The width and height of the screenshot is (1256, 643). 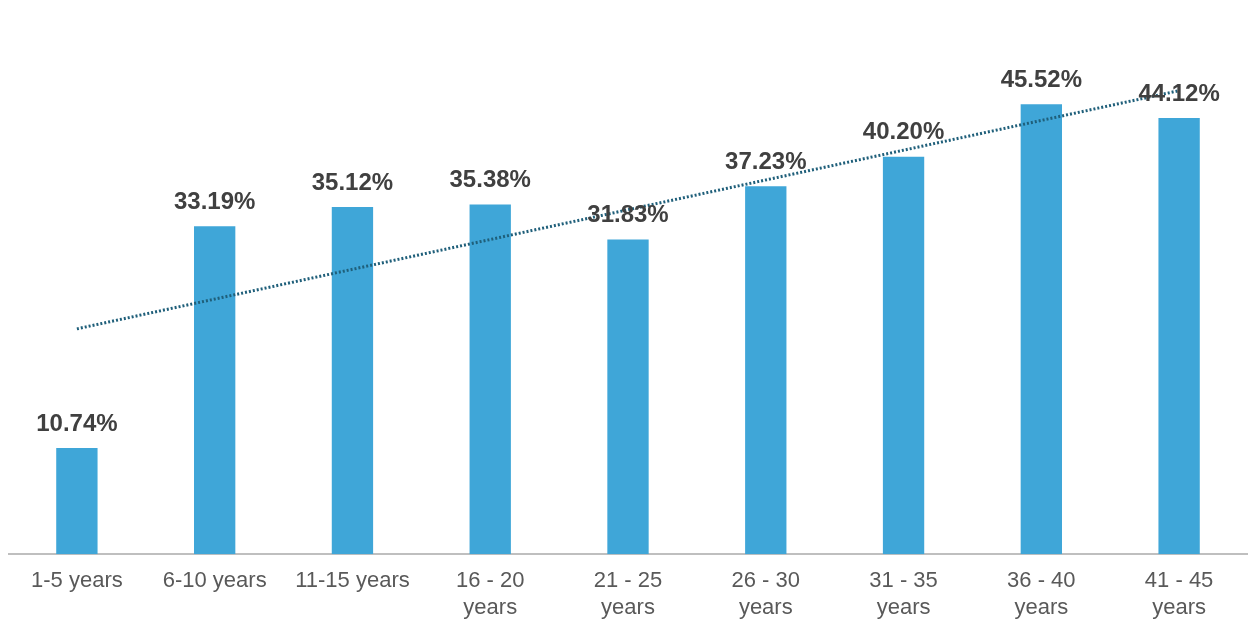 What do you see at coordinates (628, 214) in the screenshot?
I see `data-label: 31.83%` at bounding box center [628, 214].